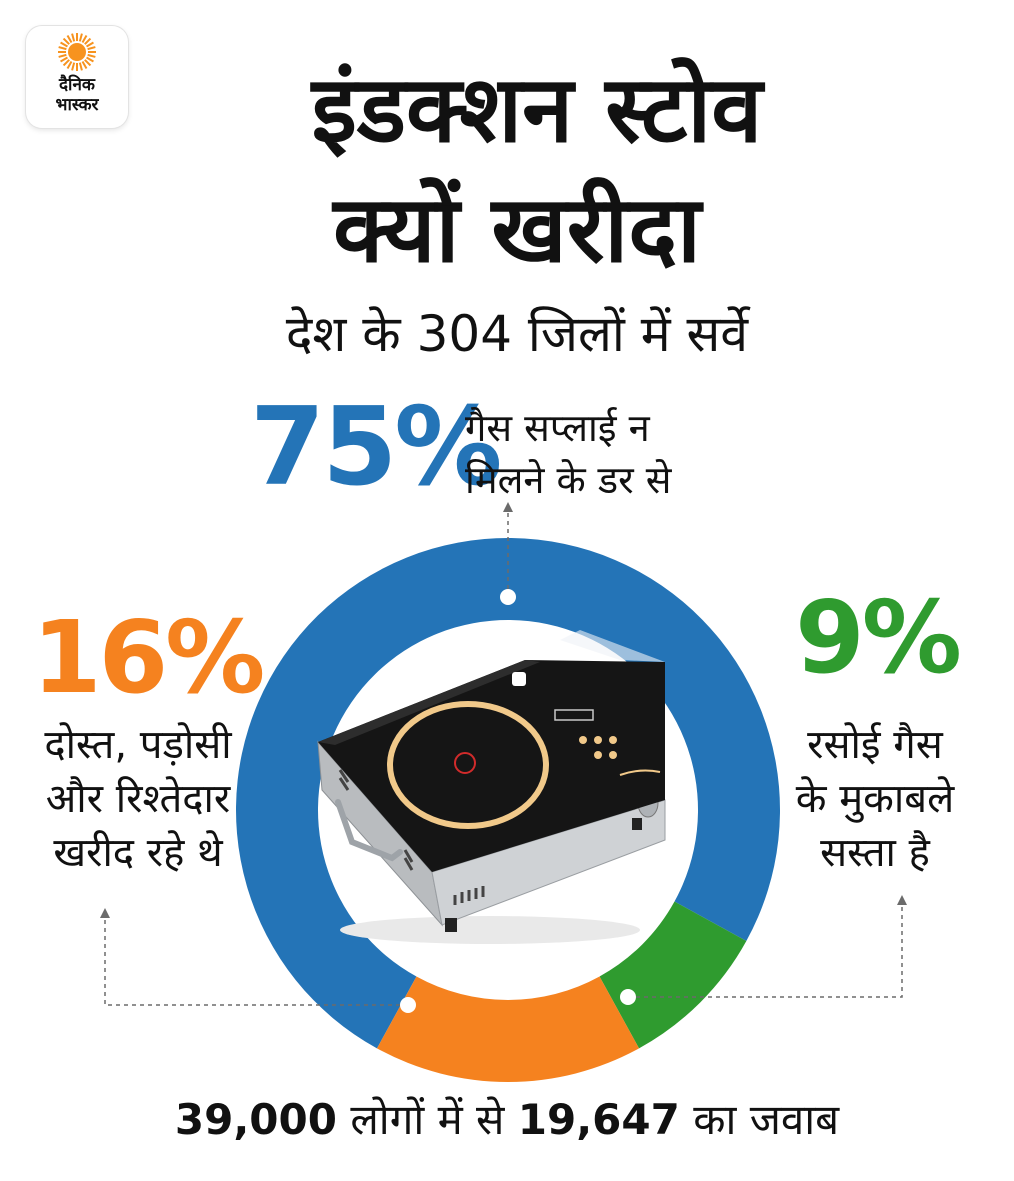  Describe the element at coordinates (568, 480) in the screenshot. I see `gas-supply-label-line2: मिलने के डर से` at that location.